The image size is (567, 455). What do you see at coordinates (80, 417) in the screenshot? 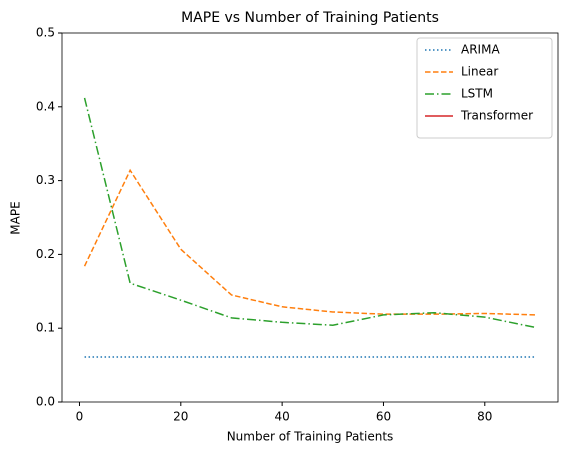
I see `x-tick-label: 0` at bounding box center [80, 417].